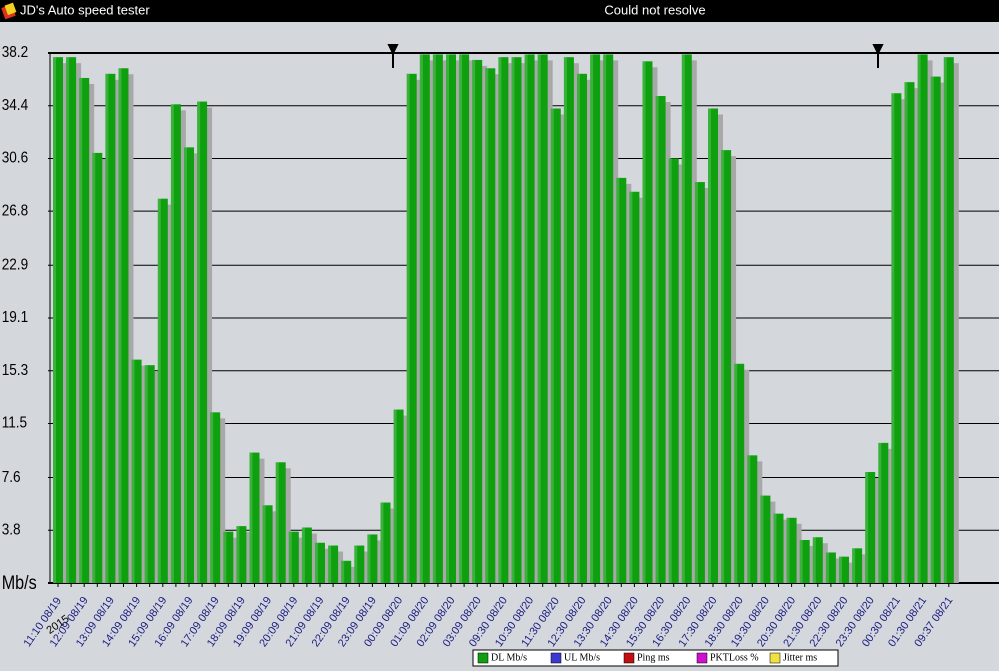 The height and width of the screenshot is (671, 999). What do you see at coordinates (11, 477) in the screenshot?
I see `y-tick-label: 7.6` at bounding box center [11, 477].